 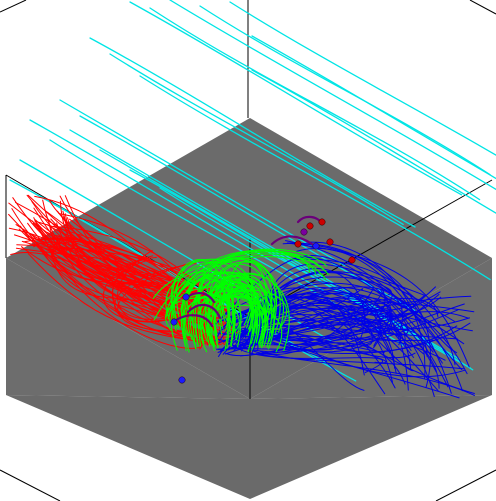 I want to click on box-edge-inner-diag-right, so click(x=371, y=248).